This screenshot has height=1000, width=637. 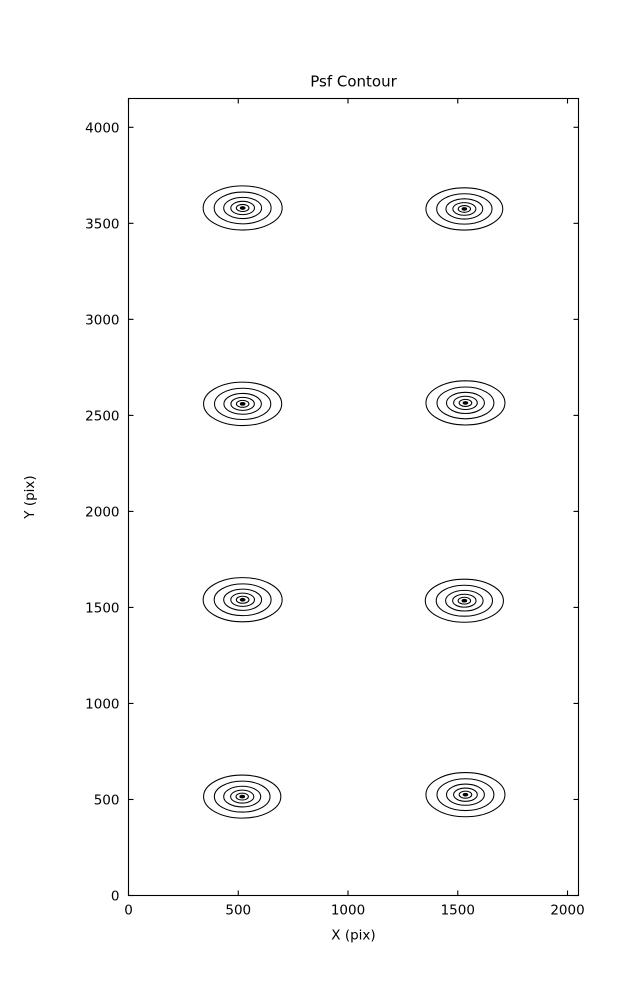 What do you see at coordinates (107, 800) in the screenshot?
I see `y-tick-label: 500` at bounding box center [107, 800].